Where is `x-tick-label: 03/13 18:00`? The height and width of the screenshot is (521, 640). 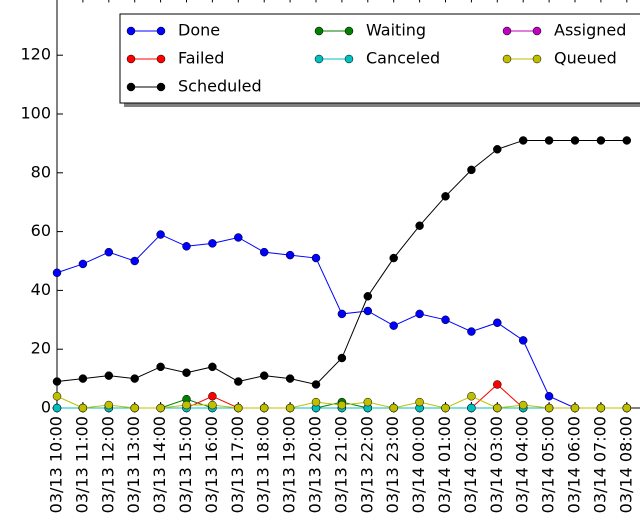 x-tick-label: 03/13 18:00 is located at coordinates (263, 464).